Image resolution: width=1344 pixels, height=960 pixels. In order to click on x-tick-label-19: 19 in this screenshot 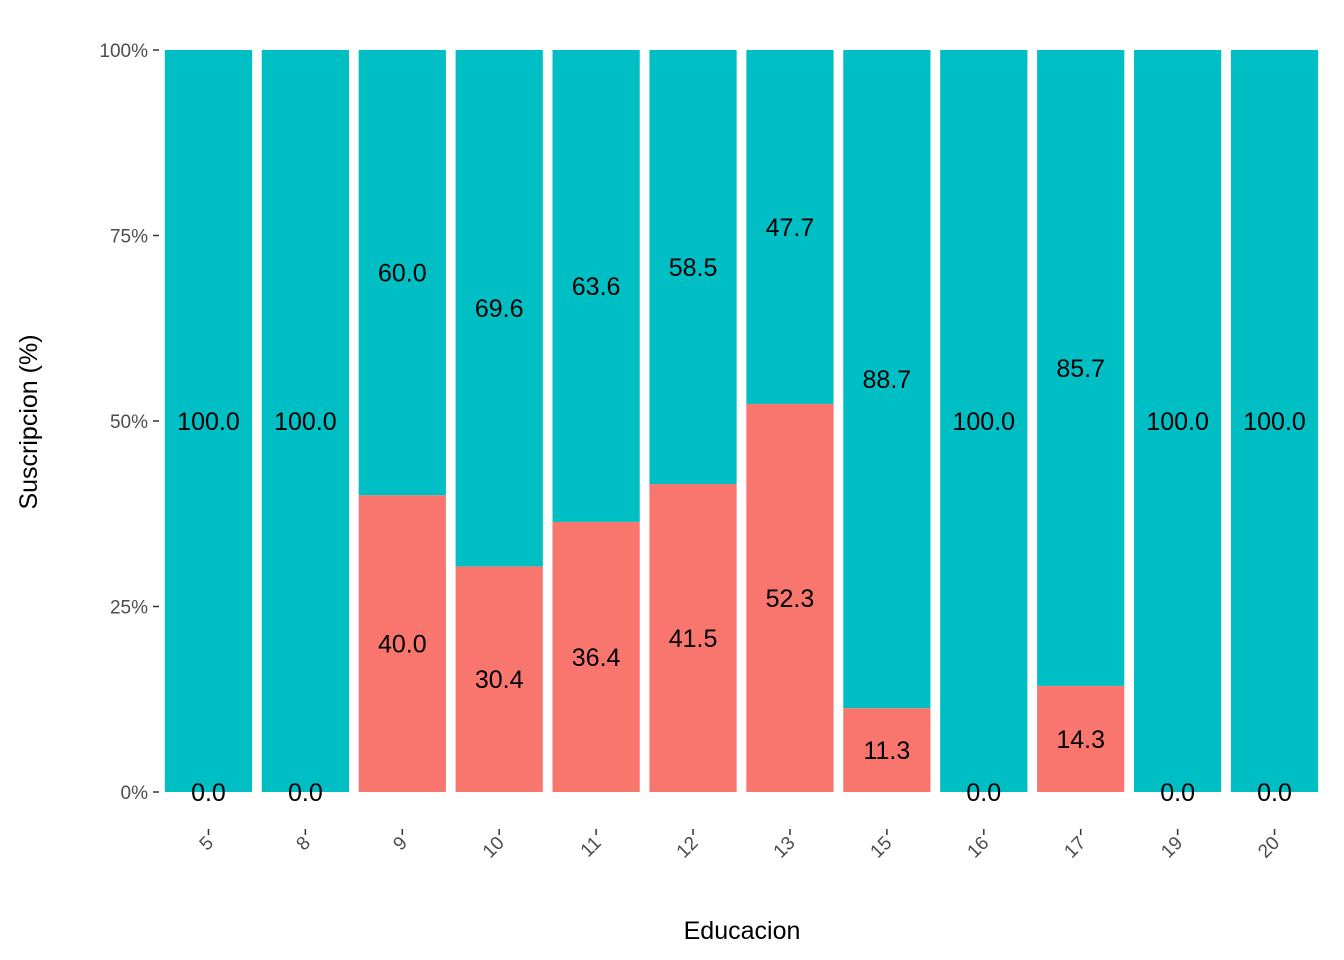, I will do `click(1172, 848)`.